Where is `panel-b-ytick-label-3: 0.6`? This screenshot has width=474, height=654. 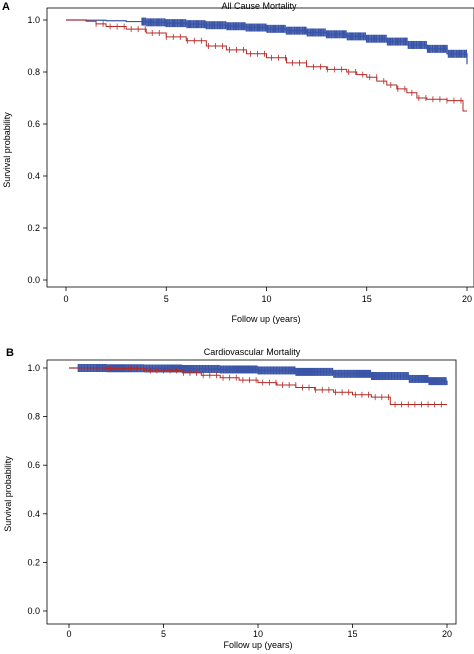 panel-b-ytick-label-3: 0.6 is located at coordinates (33, 465).